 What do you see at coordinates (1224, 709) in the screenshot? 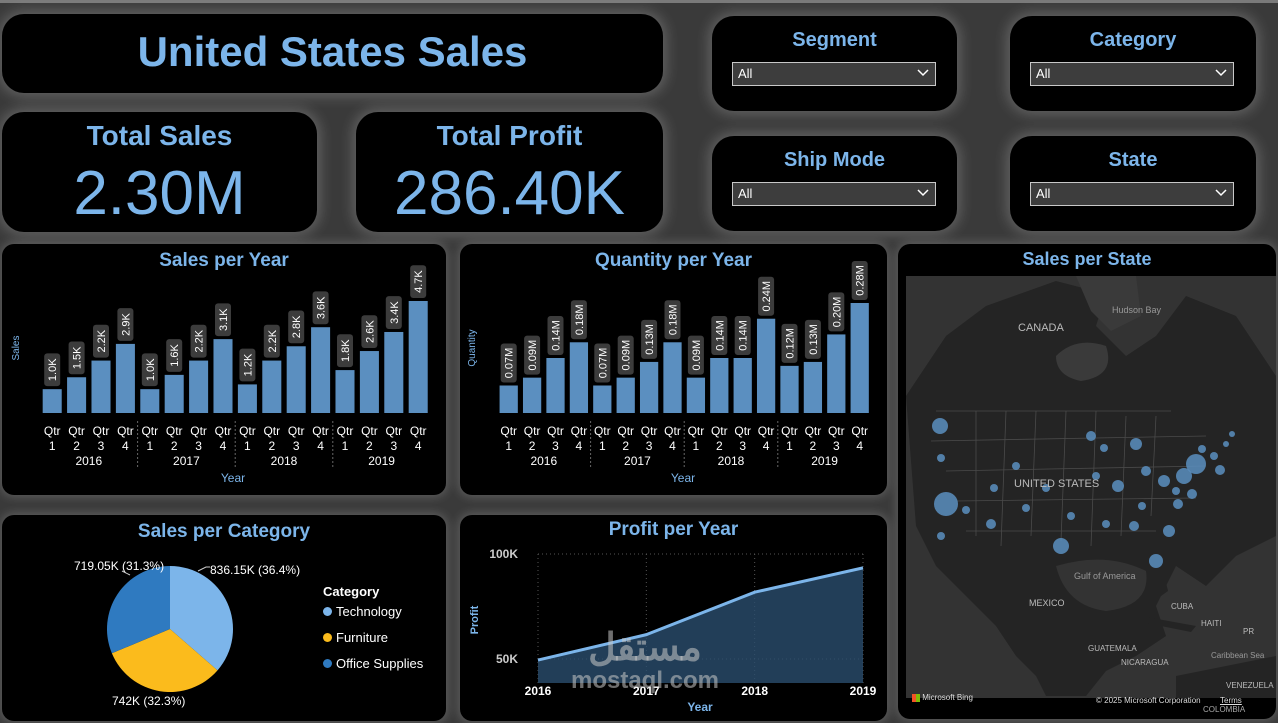
I see `colombia-label: COLOMBIA` at bounding box center [1224, 709].